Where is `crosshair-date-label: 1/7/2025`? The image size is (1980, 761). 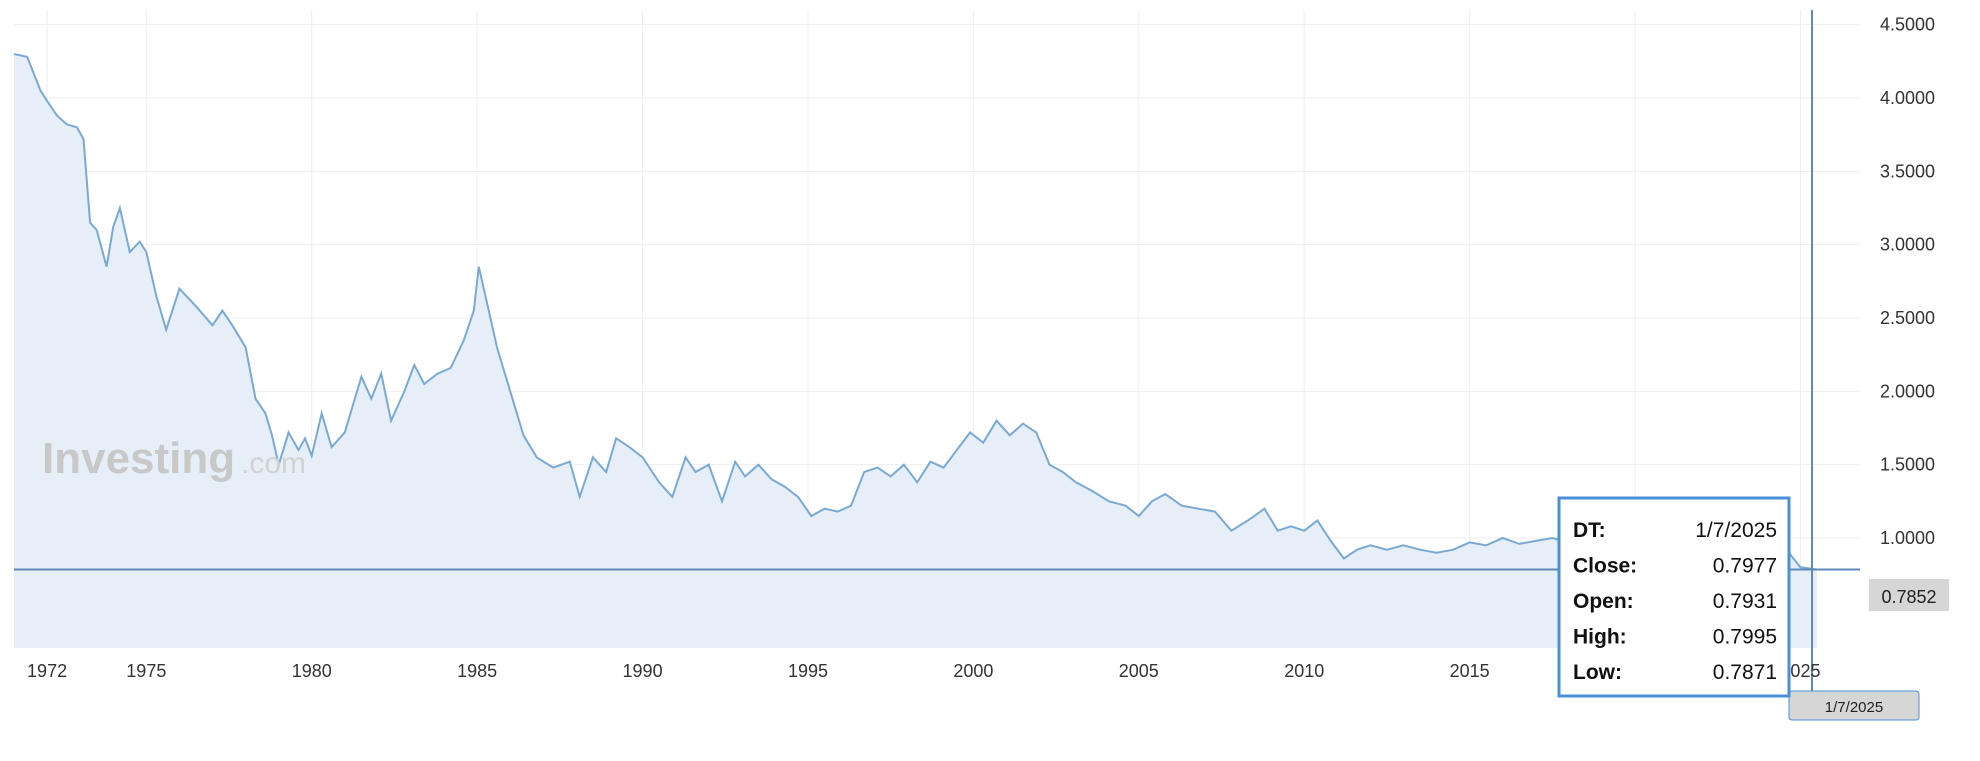
crosshair-date-label: 1/7/2025 is located at coordinates (1854, 707).